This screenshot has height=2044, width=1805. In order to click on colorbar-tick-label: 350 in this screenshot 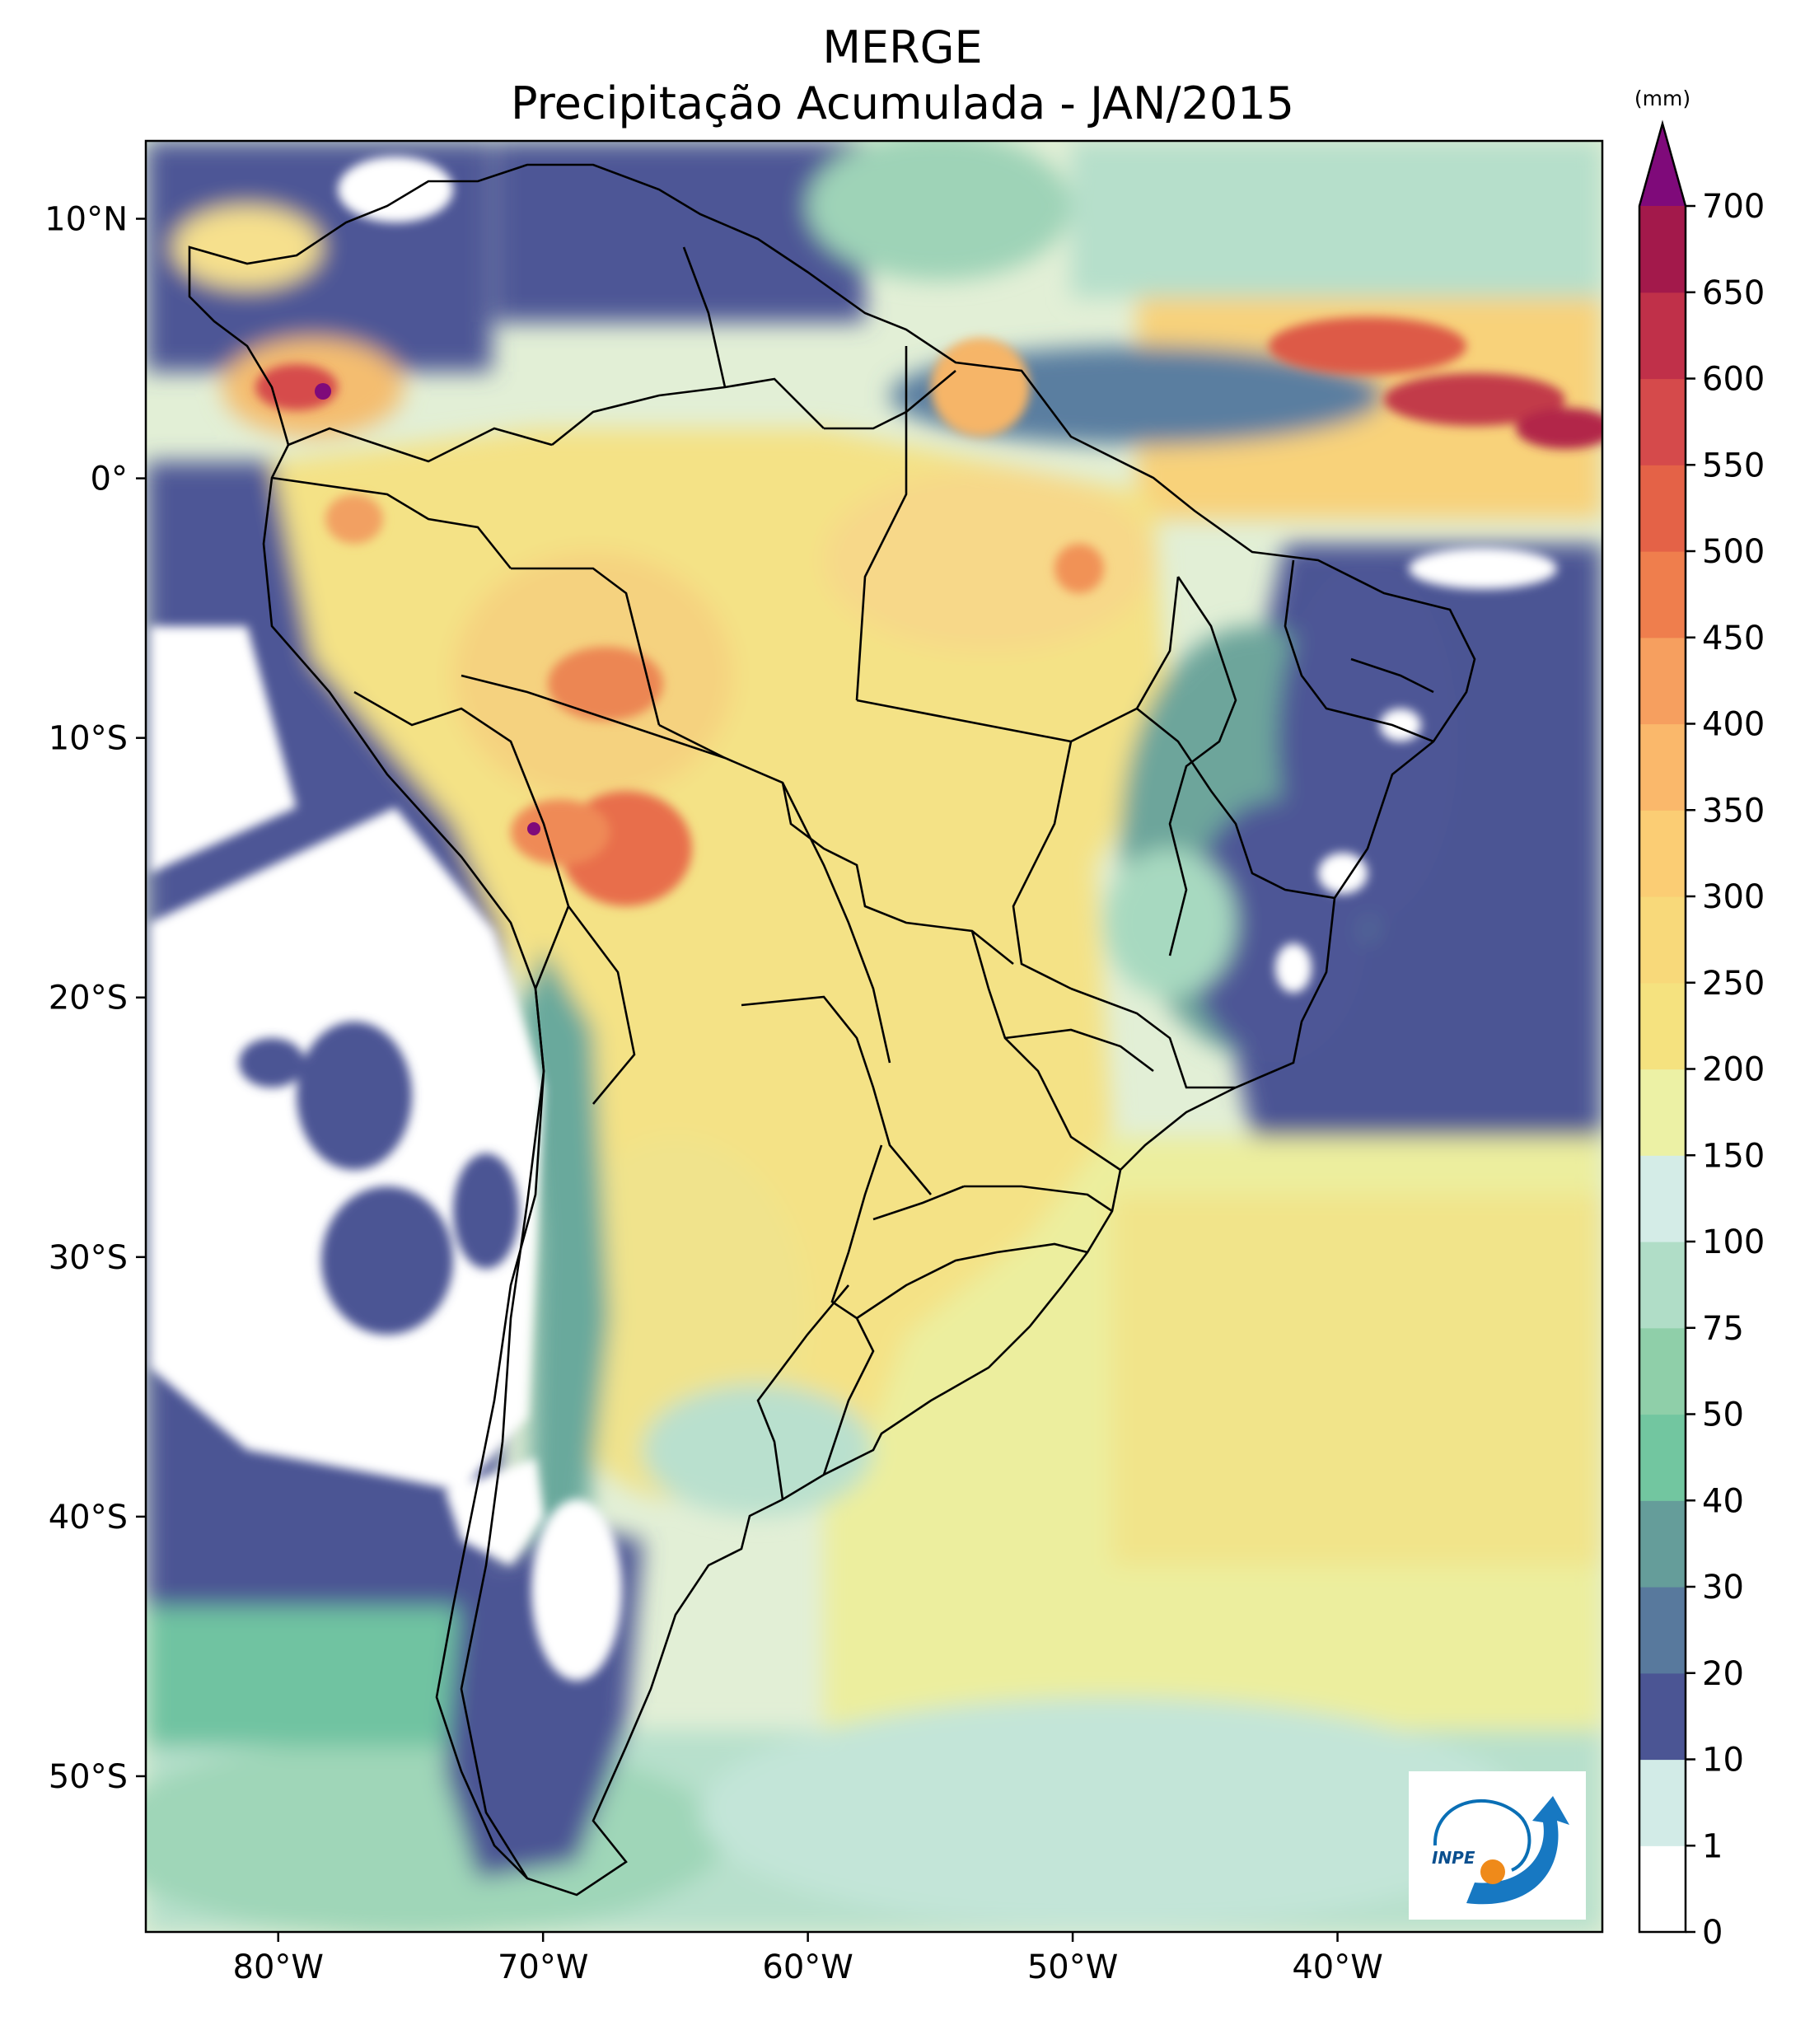, I will do `click(1733, 811)`.